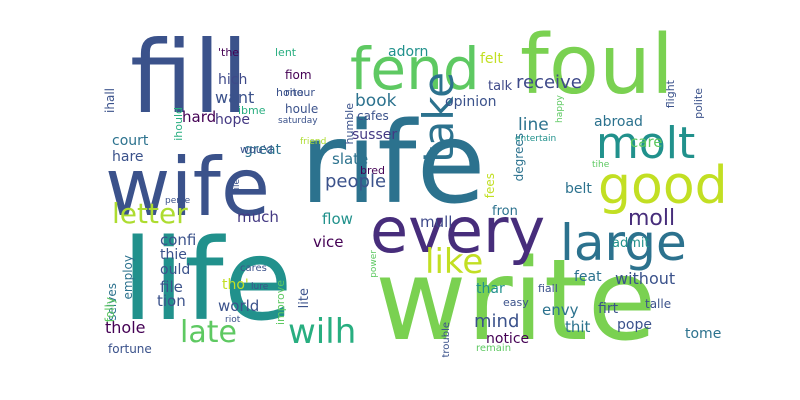  I want to click on word-write: write, so click(516, 301).